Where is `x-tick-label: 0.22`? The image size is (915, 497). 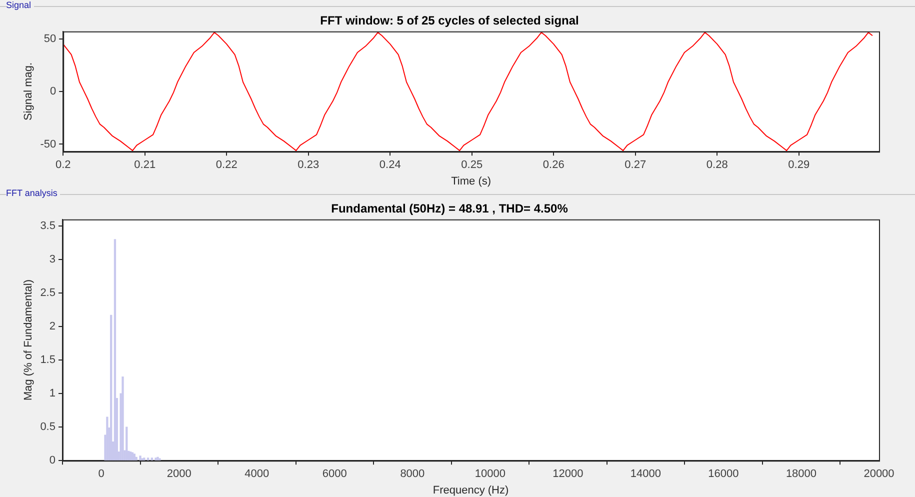
x-tick-label: 0.22 is located at coordinates (227, 165).